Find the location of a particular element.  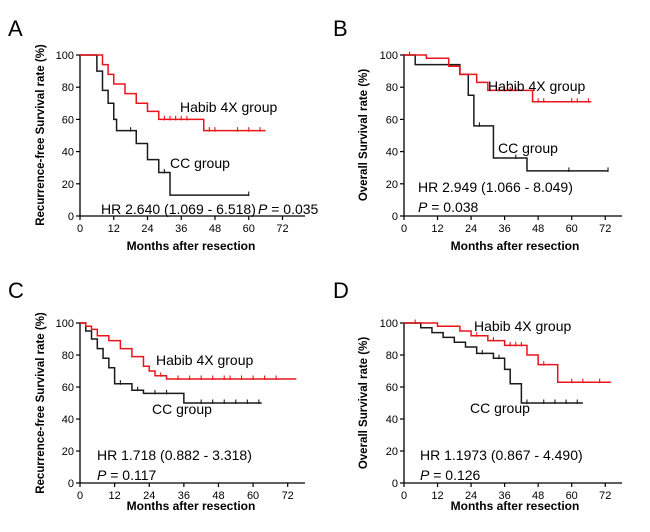

hazard-ratio: HR 1.718 (0.882 - 3.318) is located at coordinates (174, 455).